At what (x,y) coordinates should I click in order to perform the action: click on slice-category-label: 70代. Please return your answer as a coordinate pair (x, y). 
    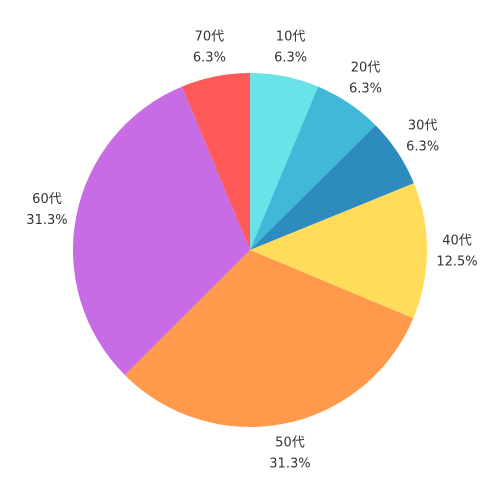
    Looking at the image, I should click on (210, 37).